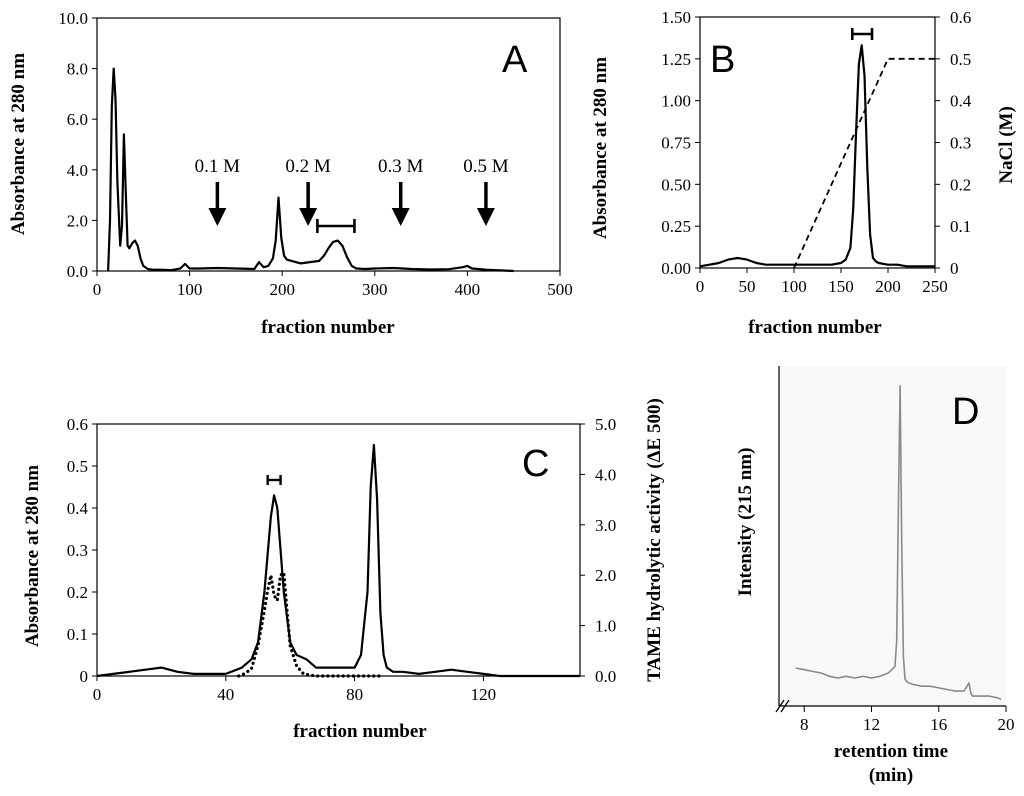 The image size is (1024, 796). Describe the element at coordinates (560, 289) in the screenshot. I see `panel-a-x-tick-label: 500` at that location.